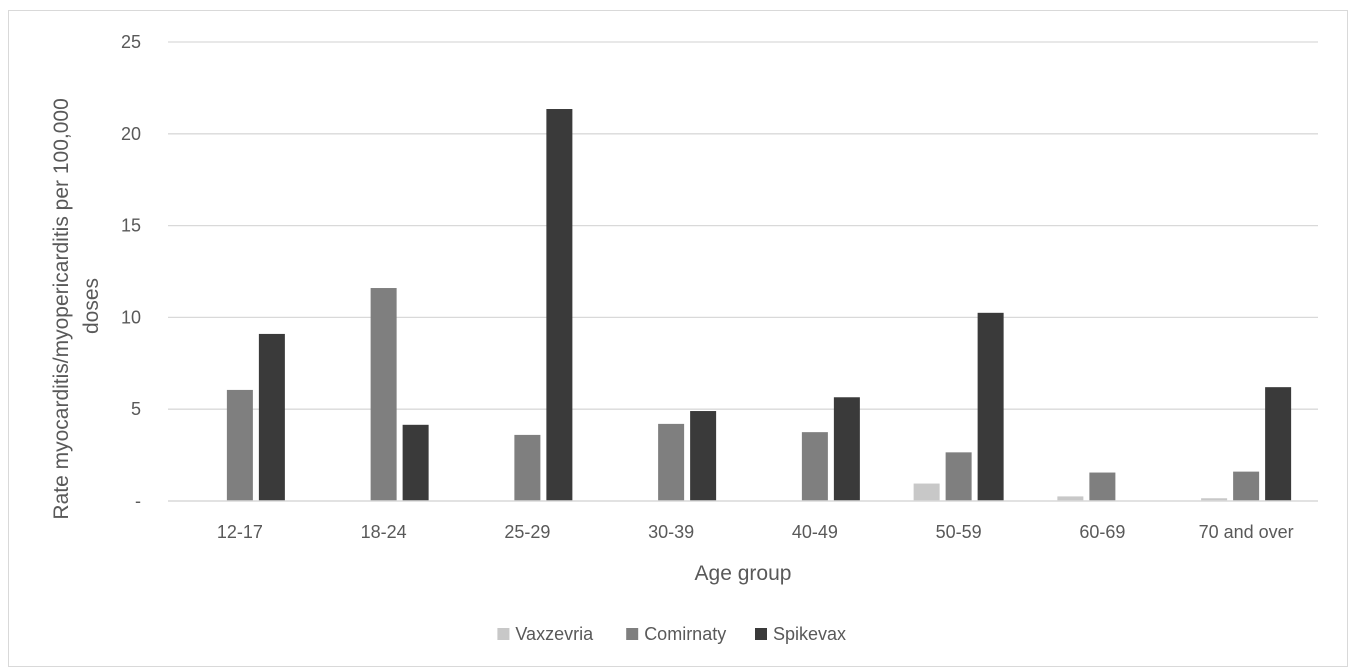 This screenshot has height=669, width=1350. I want to click on x-tick-label: 25-29, so click(527, 532).